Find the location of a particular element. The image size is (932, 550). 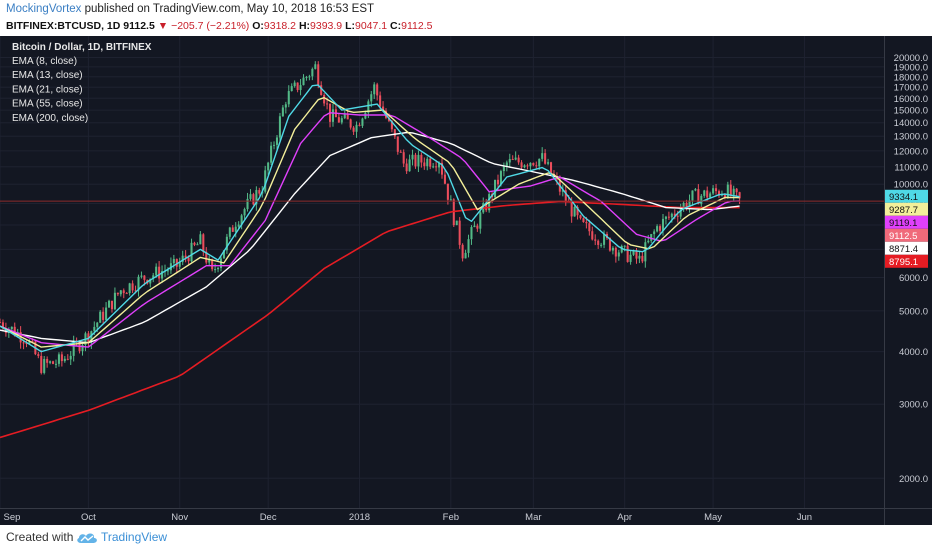

high-label: H: is located at coordinates (304, 26).